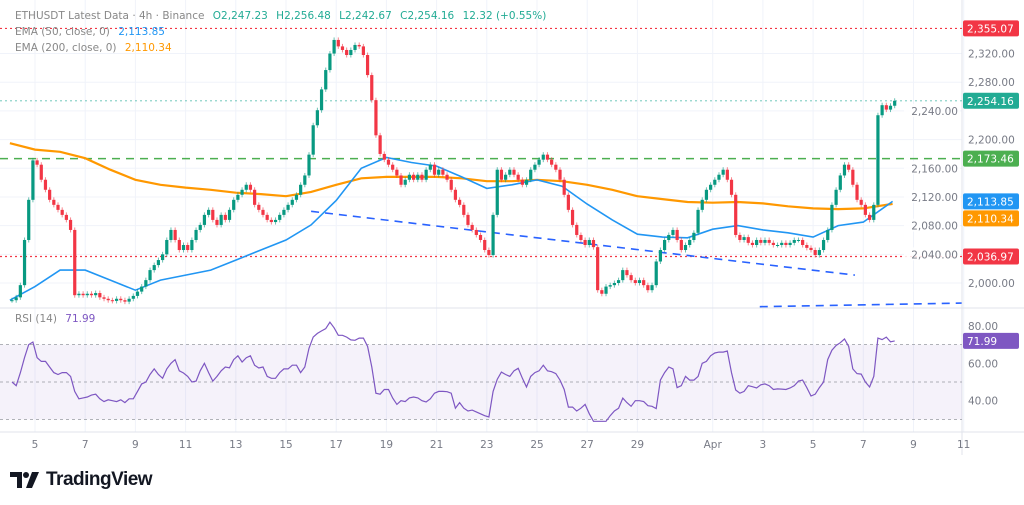 The height and width of the screenshot is (505, 1024). Describe the element at coordinates (81, 480) in the screenshot. I see `tradingview-logo: TradingView` at that location.